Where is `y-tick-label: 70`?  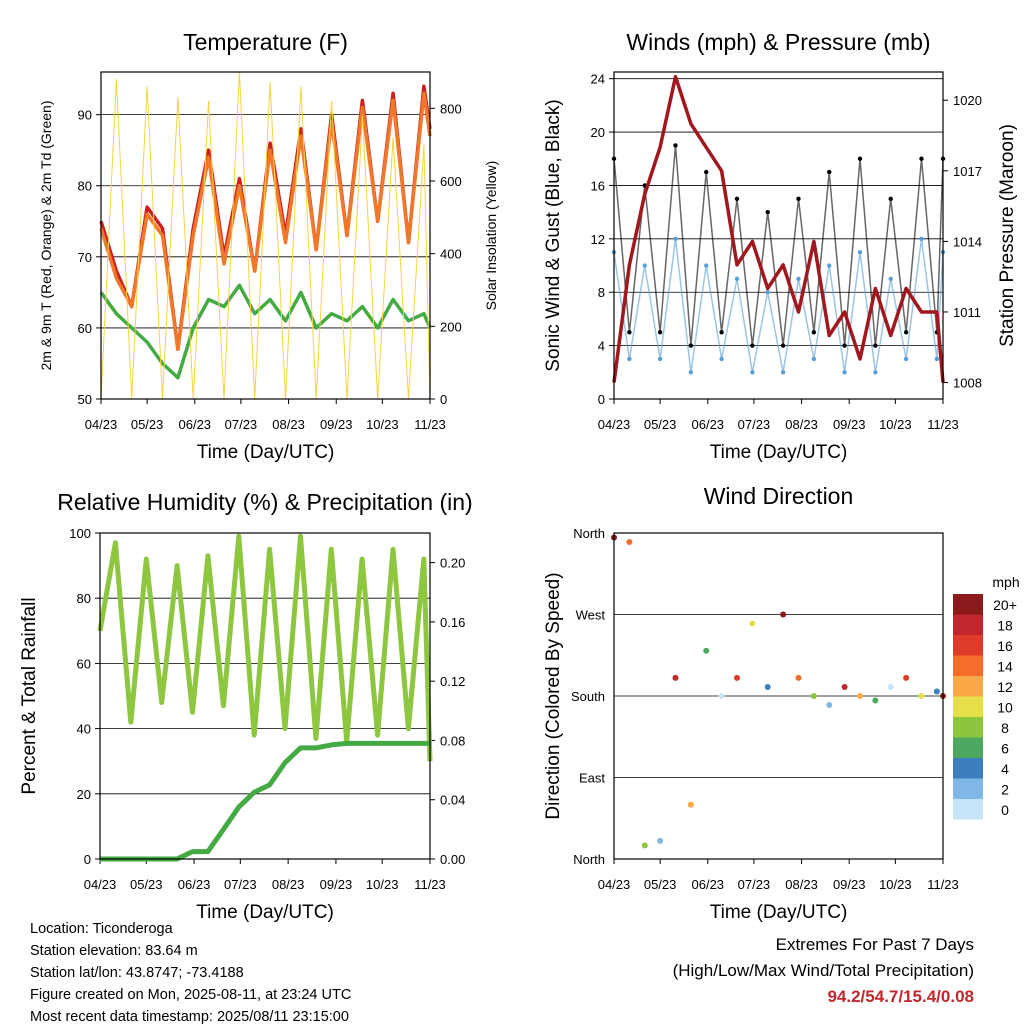 y-tick-label: 70 is located at coordinates (85, 257).